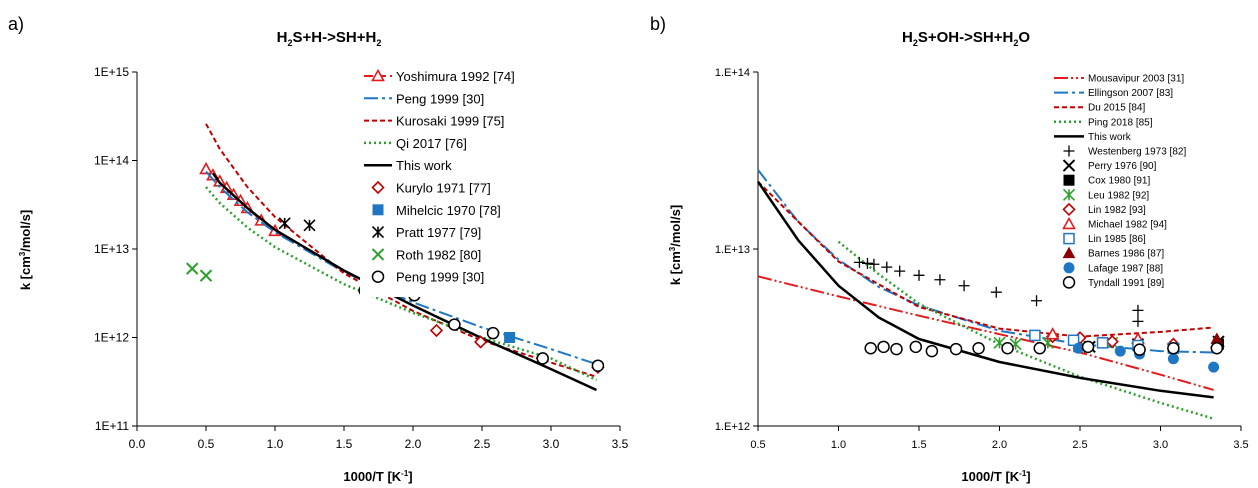 The height and width of the screenshot is (488, 1258). I want to click on panel-a-legend-label: Roth 1982 [80], so click(438, 254).